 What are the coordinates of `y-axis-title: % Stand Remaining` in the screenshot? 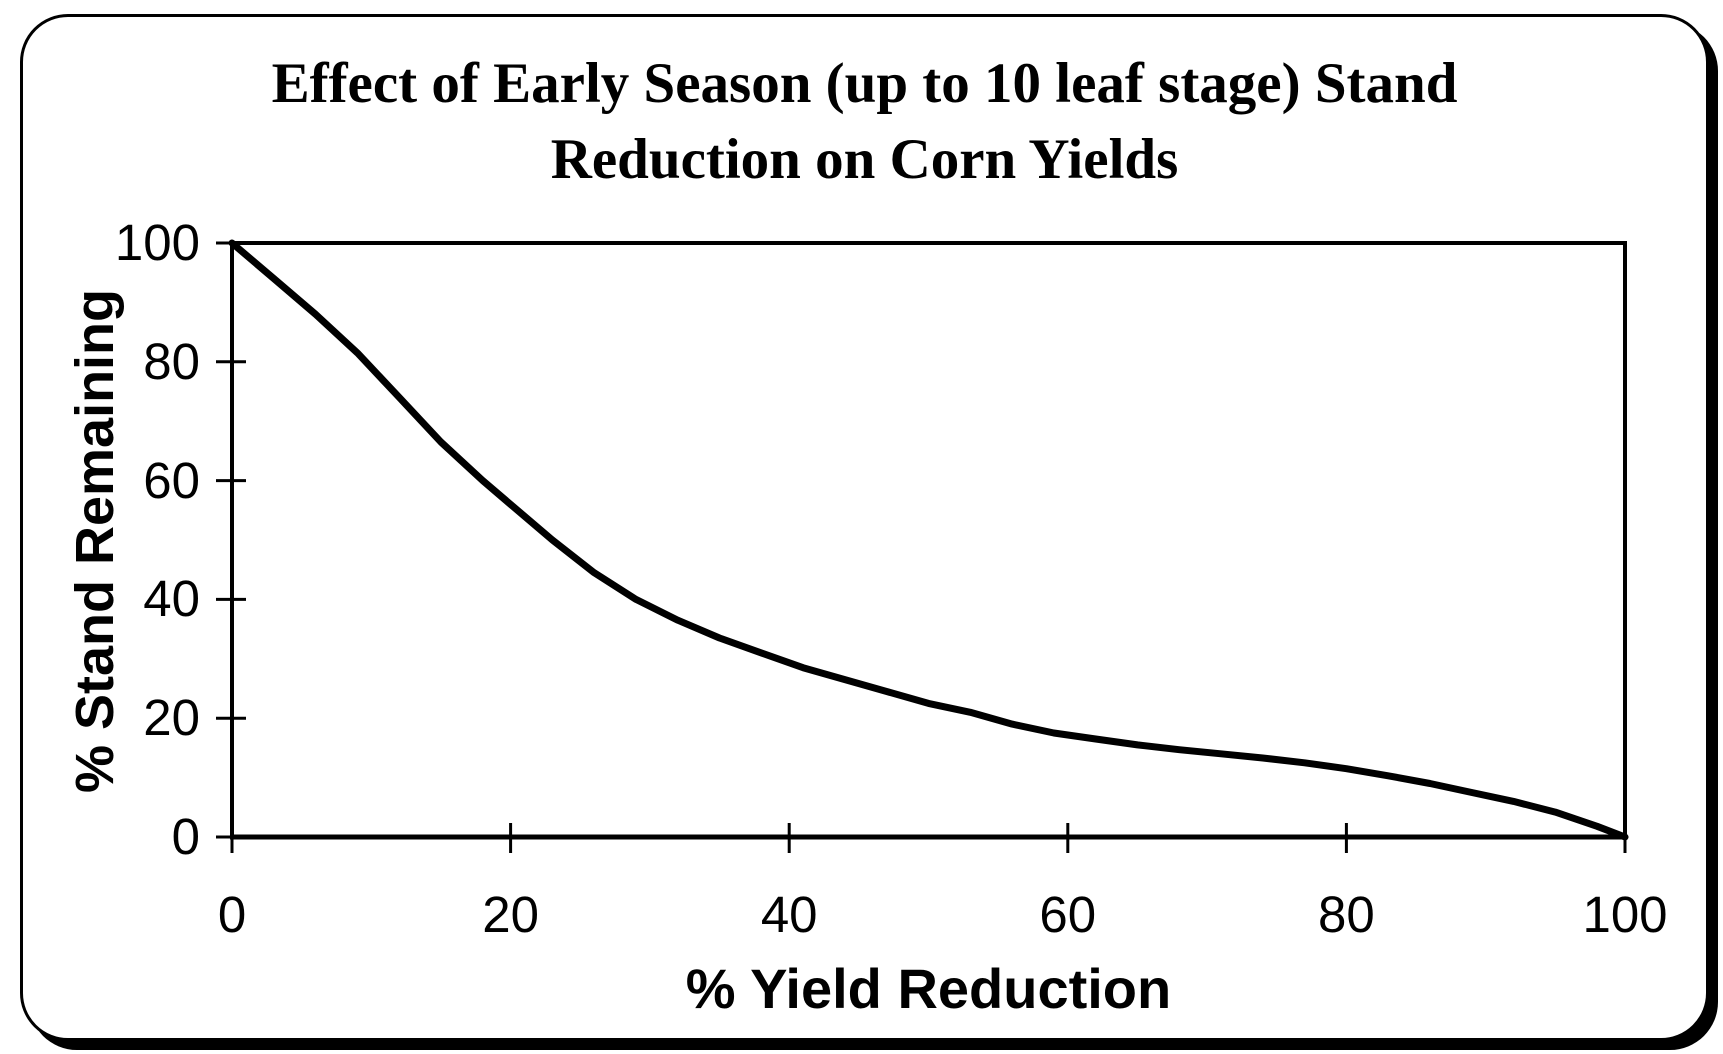 It's located at (95, 541).